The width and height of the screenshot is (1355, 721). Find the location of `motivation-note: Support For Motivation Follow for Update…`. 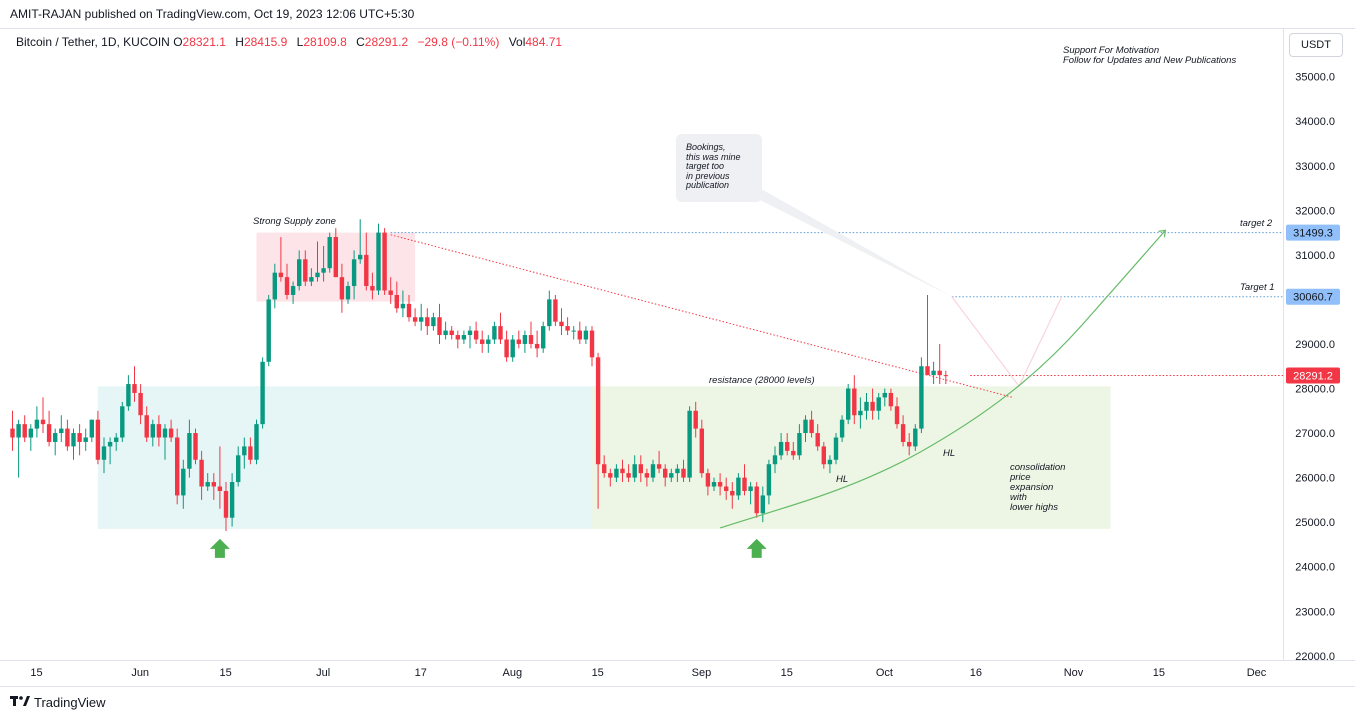

motivation-note: Support For Motivation Follow for Update… is located at coordinates (1150, 55).